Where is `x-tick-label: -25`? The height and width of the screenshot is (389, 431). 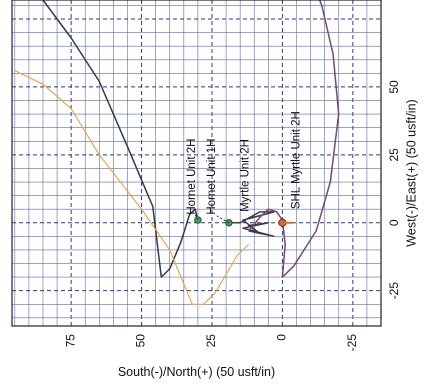 x-tick-label: -25 is located at coordinates (352, 343).